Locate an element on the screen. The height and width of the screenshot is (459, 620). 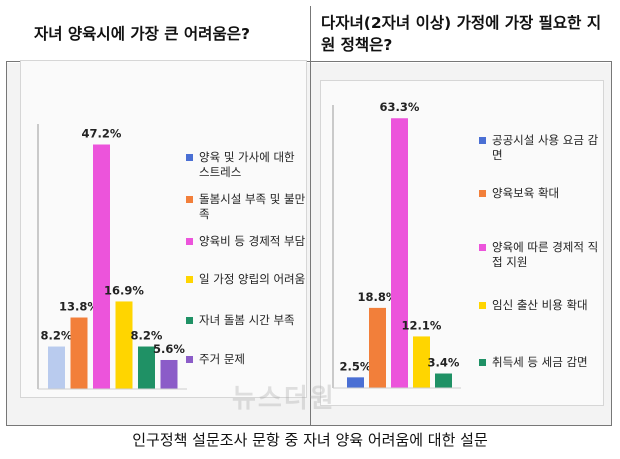
left-legend-label-6: 주거 문제 is located at coordinates (222, 359).